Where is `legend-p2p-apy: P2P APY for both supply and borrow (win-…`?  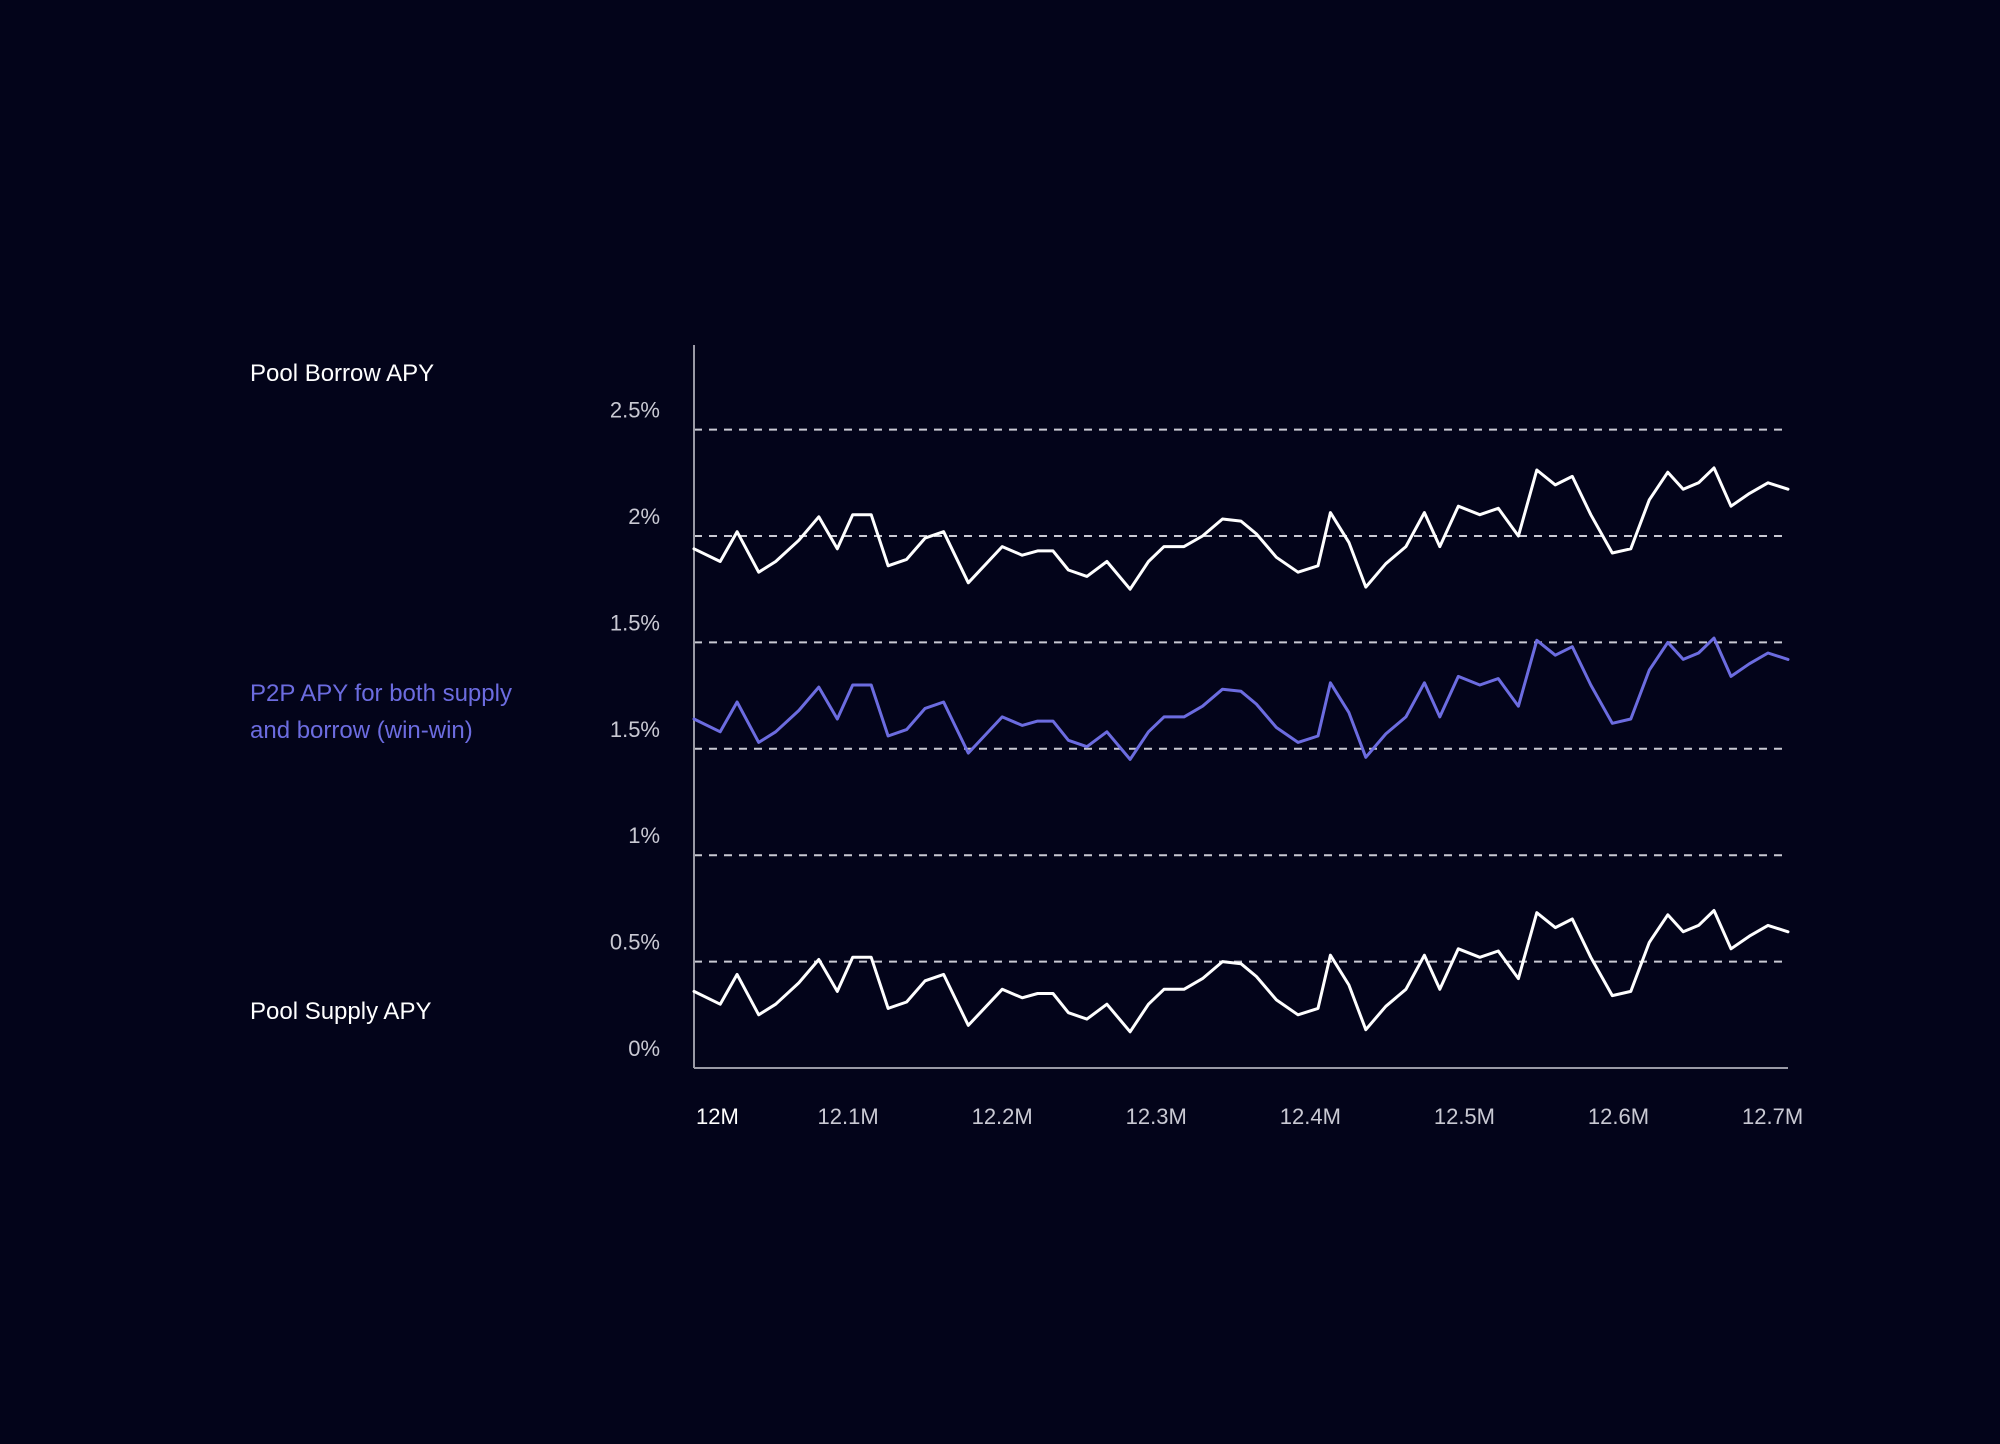
legend-p2p-apy: P2P APY for both supply and borrow (win-… is located at coordinates (384, 712).